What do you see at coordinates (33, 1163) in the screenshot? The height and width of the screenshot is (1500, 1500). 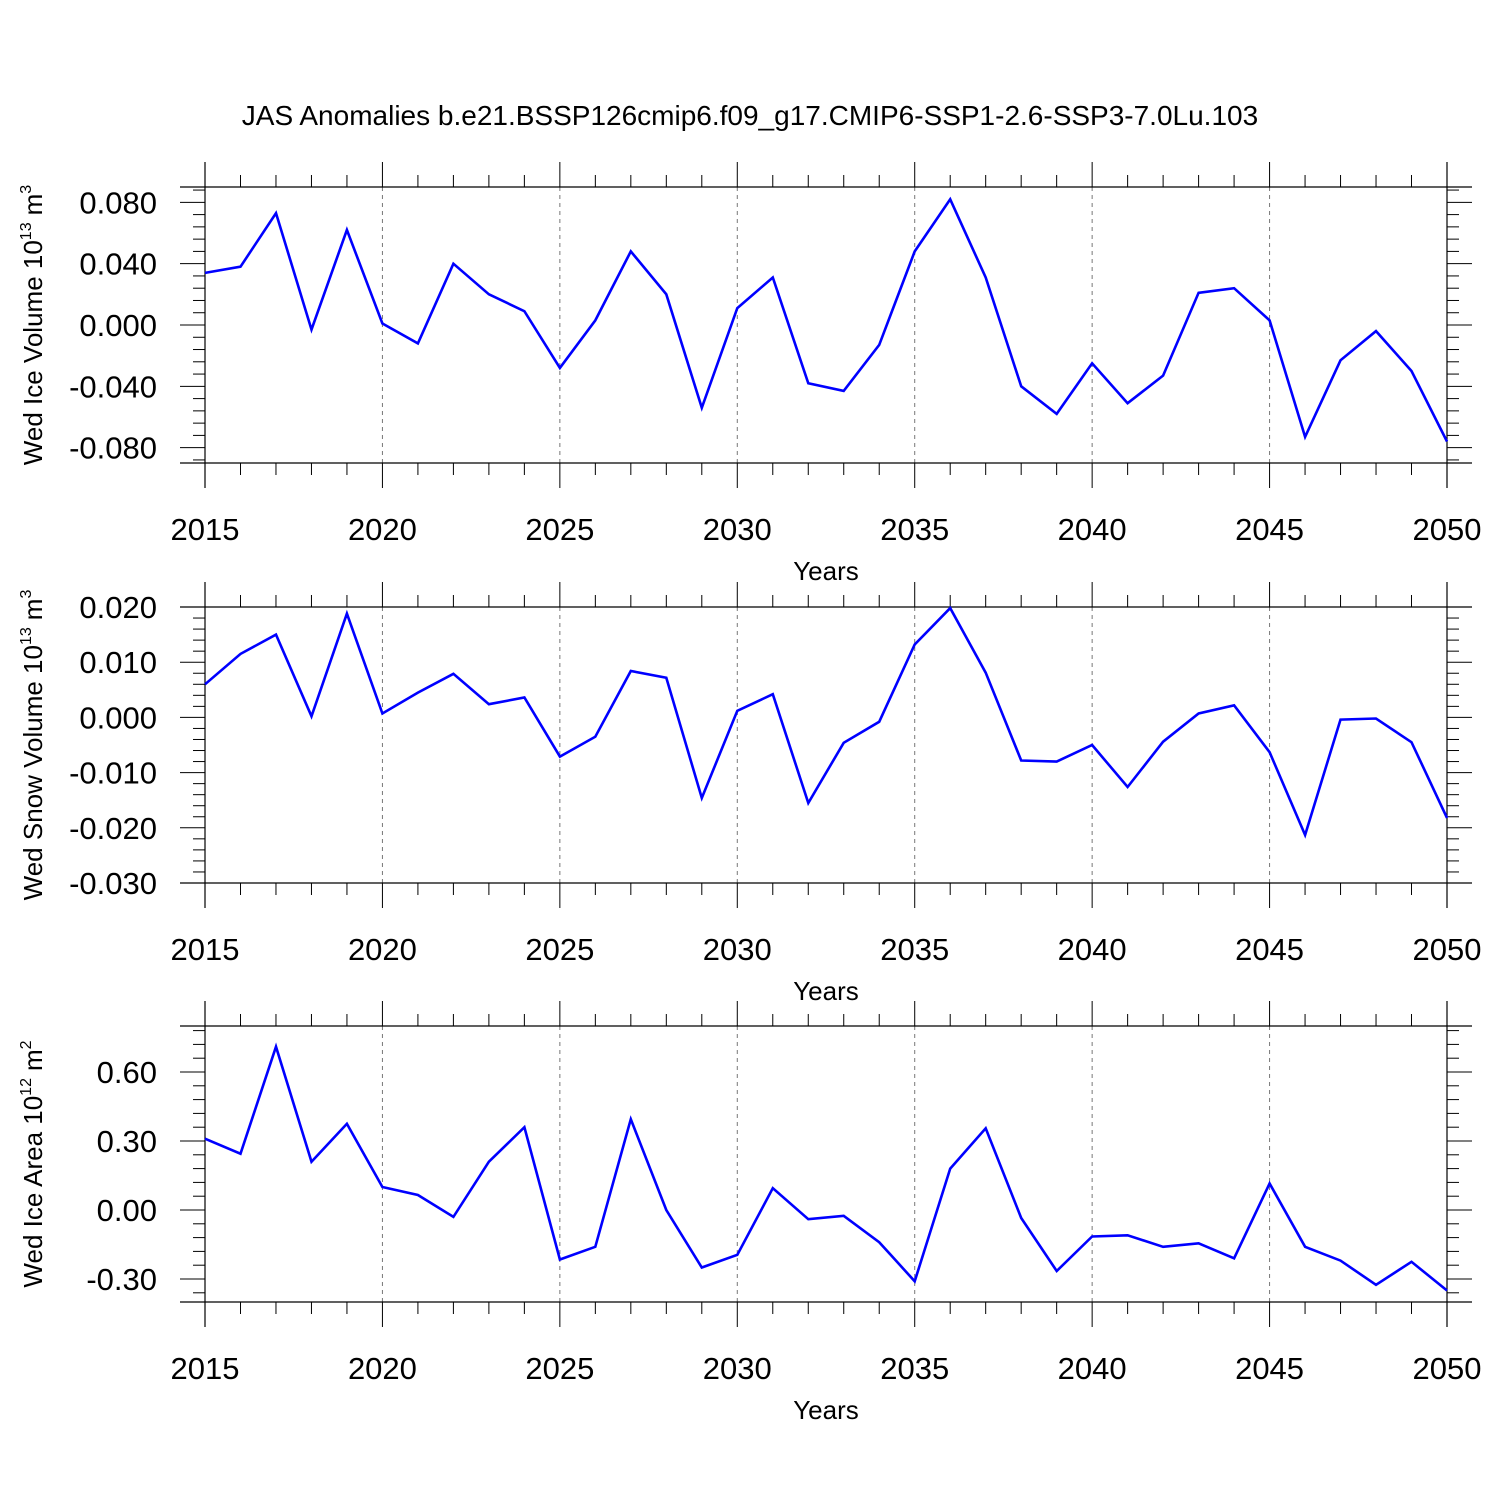 I see `y-axis-label: Wed Ice Area 1012m2` at bounding box center [33, 1163].